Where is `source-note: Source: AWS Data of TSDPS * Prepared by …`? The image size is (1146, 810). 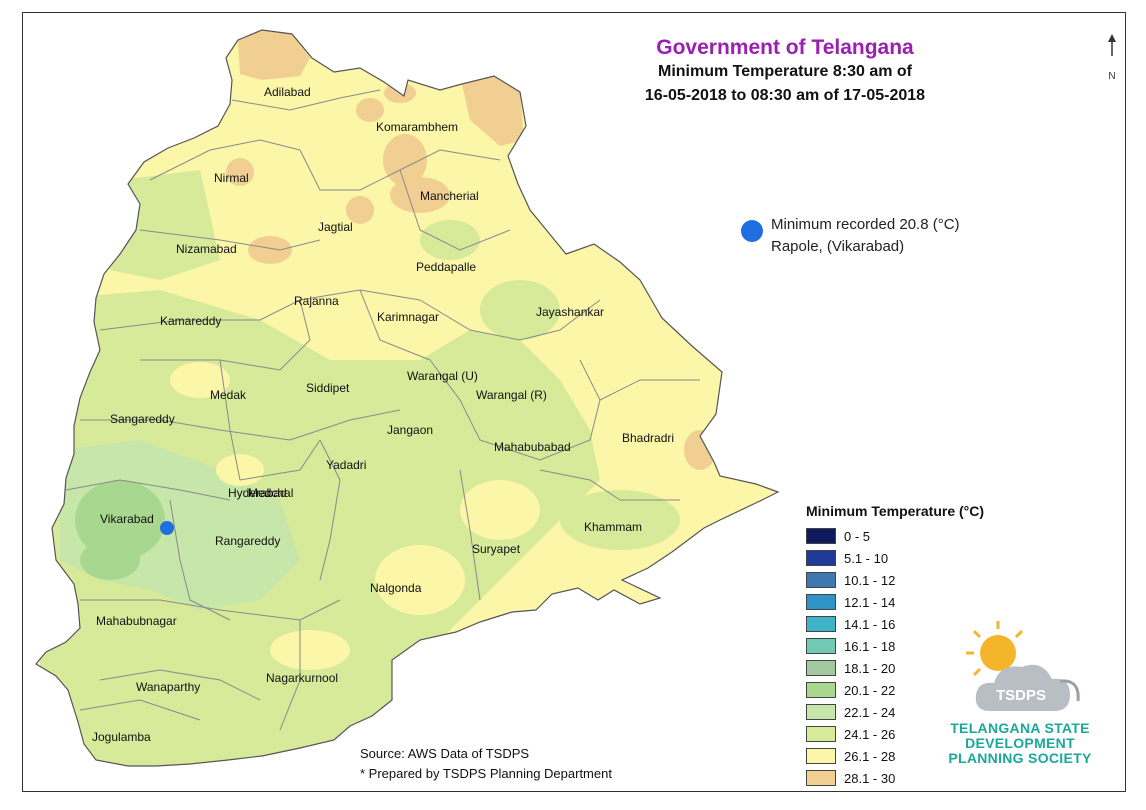 source-note: Source: AWS Data of TSDPS * Prepared by … is located at coordinates (486, 764).